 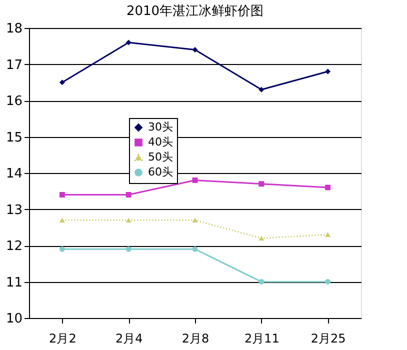 What do you see at coordinates (14, 319) in the screenshot?
I see `y-tick-label: 10` at bounding box center [14, 319].